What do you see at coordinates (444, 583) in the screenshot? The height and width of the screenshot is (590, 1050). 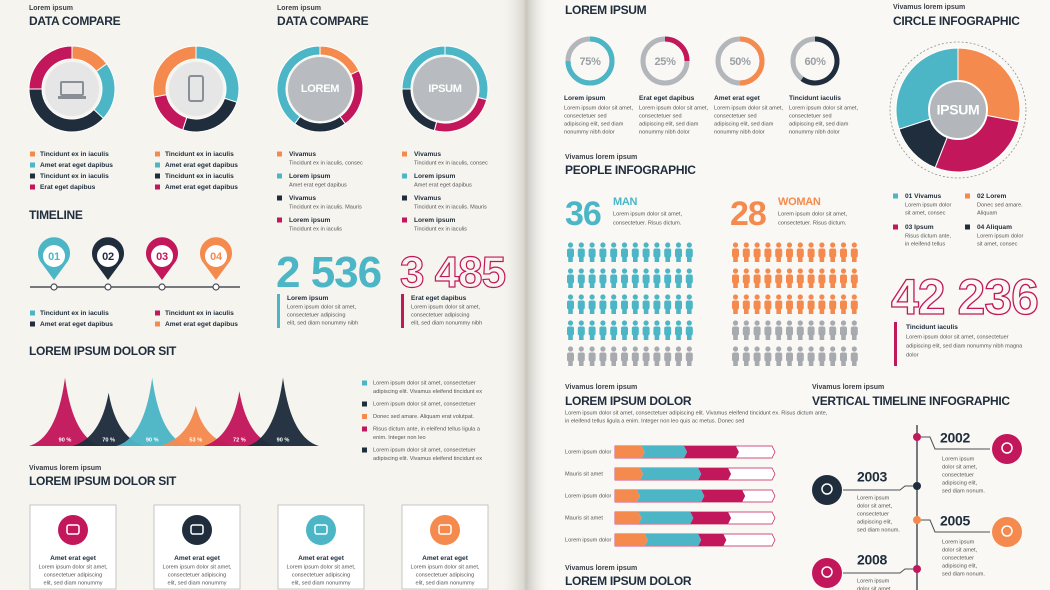 I see `card-text: elit, sed diam nonummy` at bounding box center [444, 583].